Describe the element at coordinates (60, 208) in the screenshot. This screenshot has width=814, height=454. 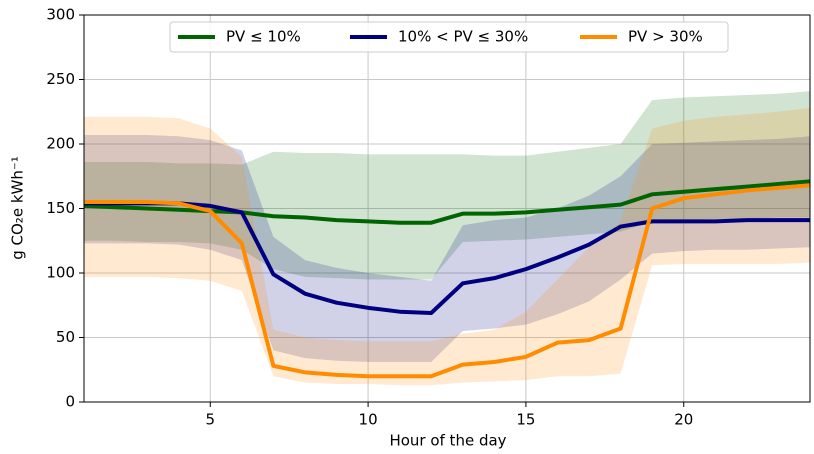
I see `y-tick-label: 150` at that location.